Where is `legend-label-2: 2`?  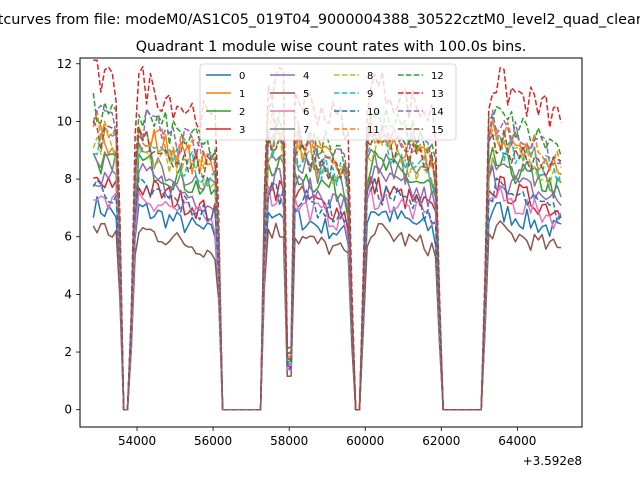
legend-label-2: 2 is located at coordinates (242, 112).